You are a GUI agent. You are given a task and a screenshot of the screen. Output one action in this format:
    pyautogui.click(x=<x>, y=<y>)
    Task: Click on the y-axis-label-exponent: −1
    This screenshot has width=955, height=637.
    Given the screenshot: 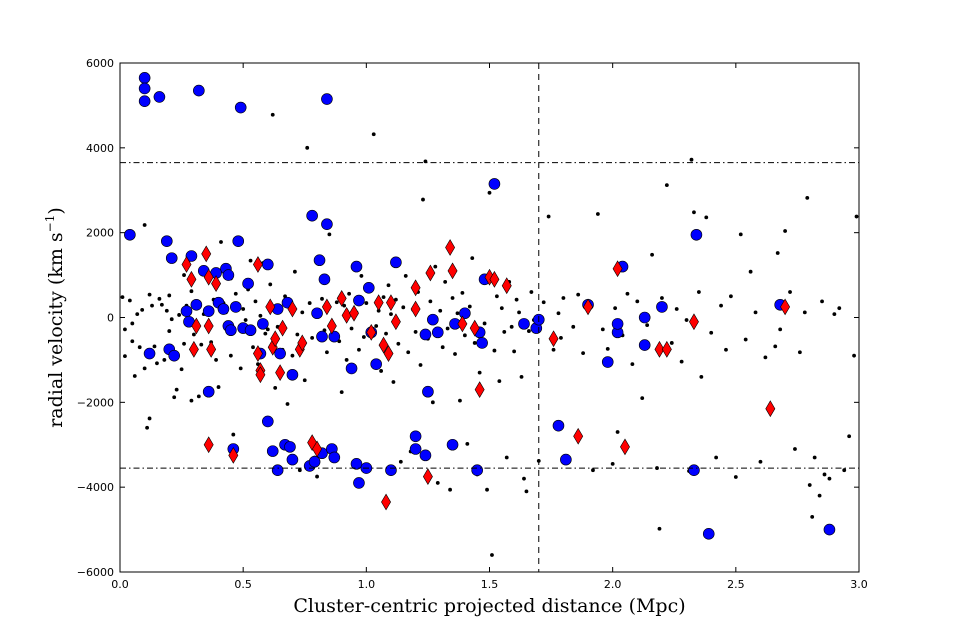 What is the action you would take?
    pyautogui.click(x=50, y=224)
    